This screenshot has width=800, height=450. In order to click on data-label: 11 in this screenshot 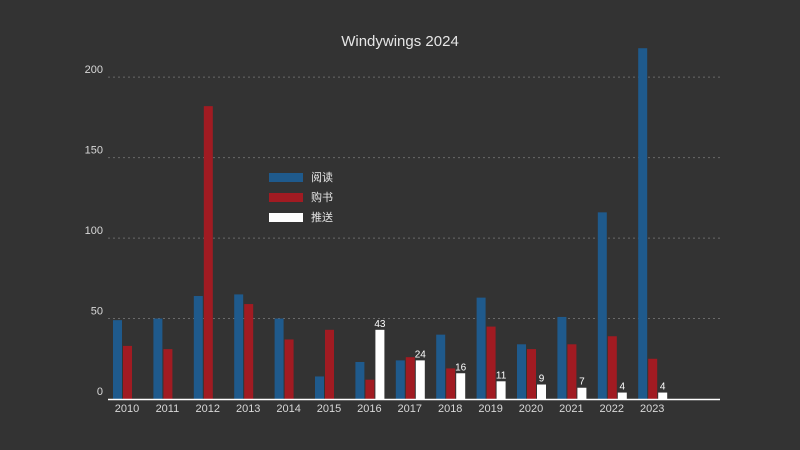, I will do `click(501, 375)`.